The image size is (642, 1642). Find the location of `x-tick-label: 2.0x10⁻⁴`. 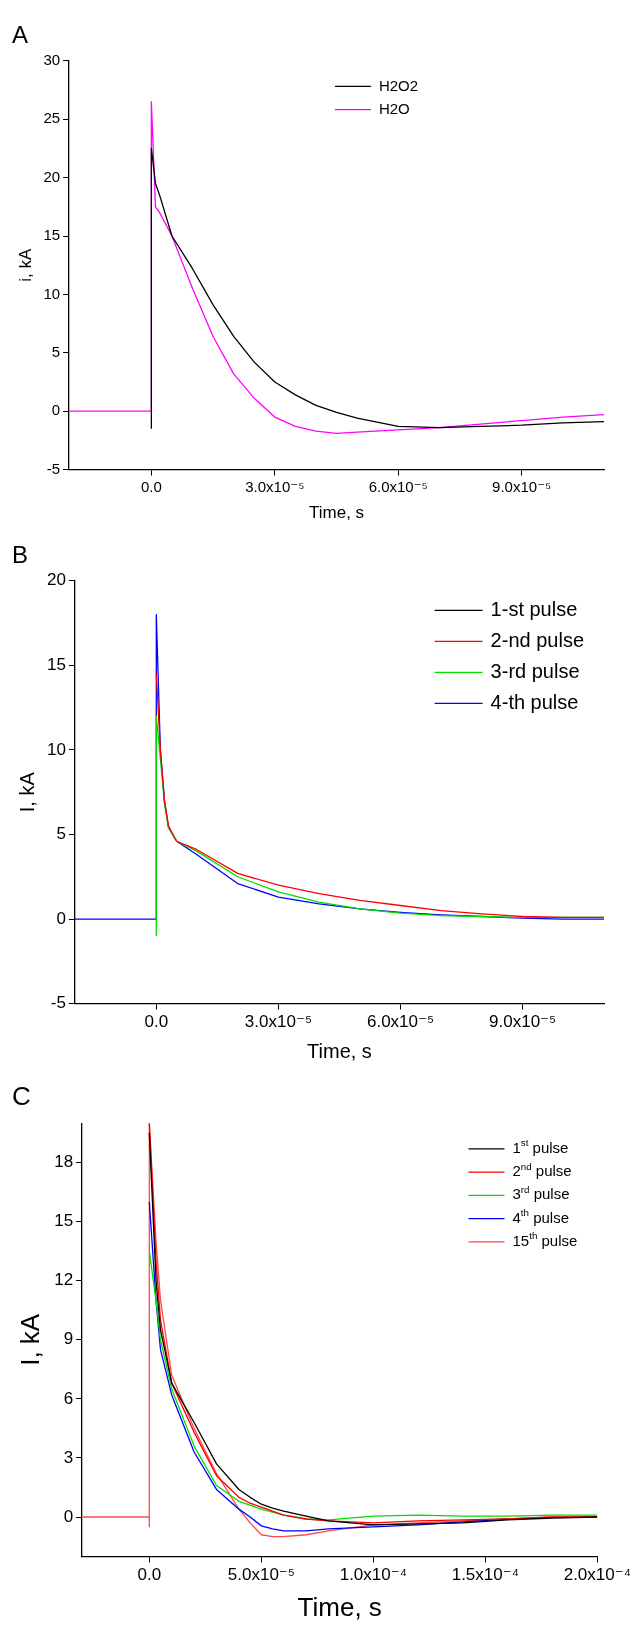

x-tick-label: 2.0x10⁻⁴ is located at coordinates (597, 1575).